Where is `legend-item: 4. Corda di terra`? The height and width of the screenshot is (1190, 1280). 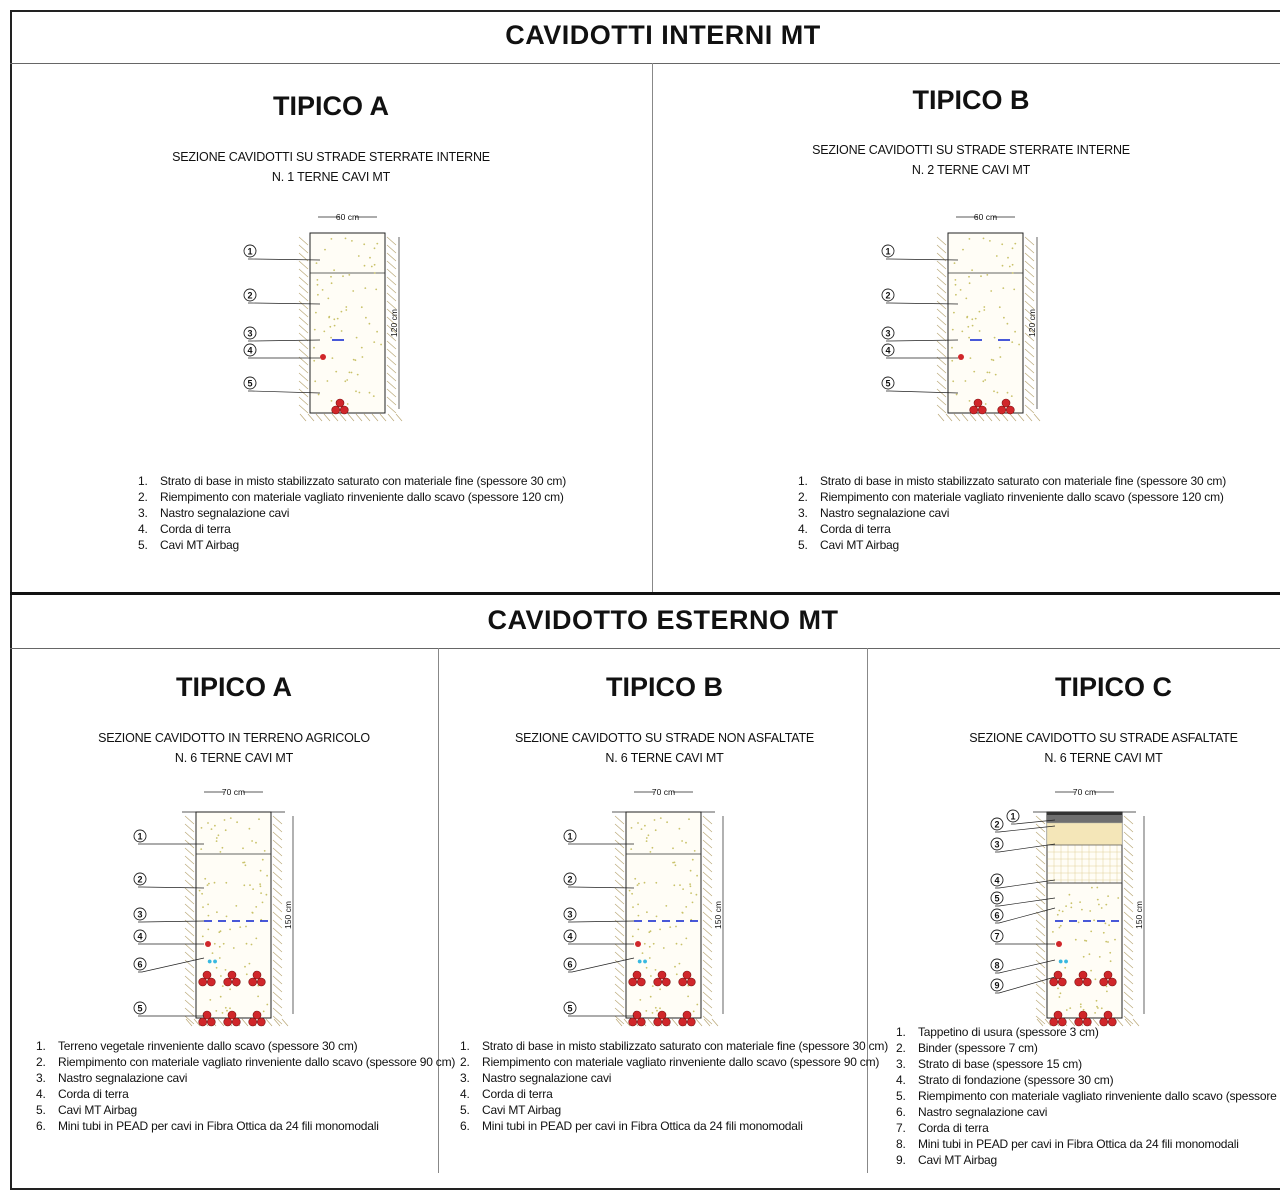
legend-item: 4. Corda di terra is located at coordinates (844, 529).